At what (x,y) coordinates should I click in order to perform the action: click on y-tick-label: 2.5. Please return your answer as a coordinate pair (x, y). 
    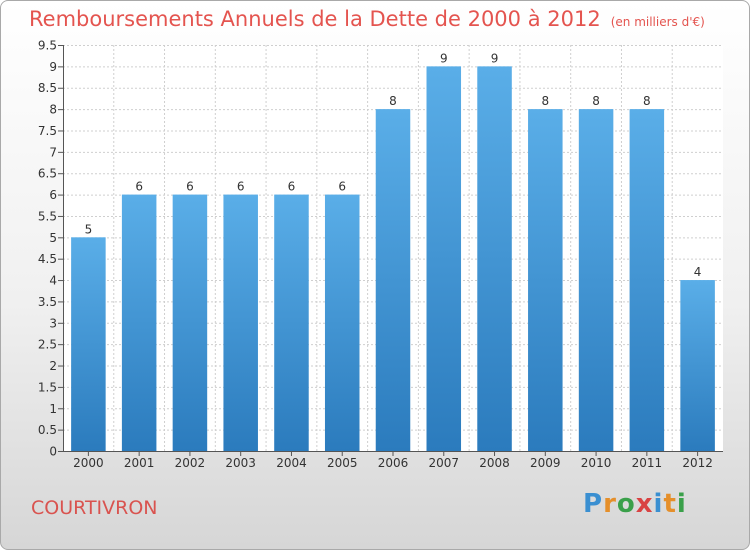
    Looking at the image, I should click on (47, 345).